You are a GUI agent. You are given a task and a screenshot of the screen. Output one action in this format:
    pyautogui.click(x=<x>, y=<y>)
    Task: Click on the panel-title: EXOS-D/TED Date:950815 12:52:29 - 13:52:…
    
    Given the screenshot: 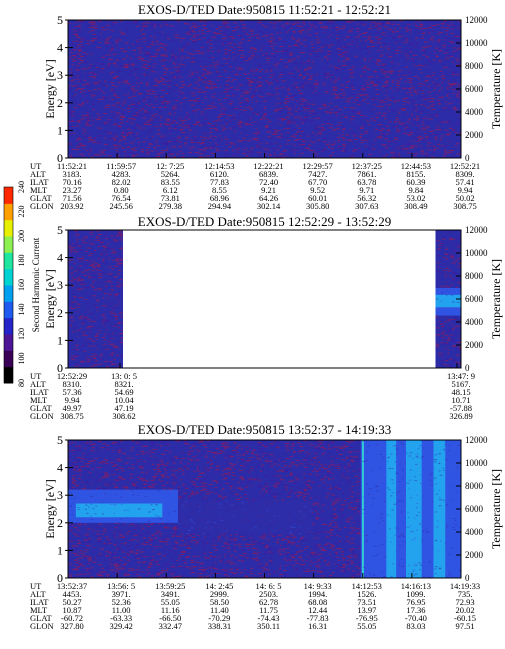 What is the action you would take?
    pyautogui.click(x=264, y=221)
    